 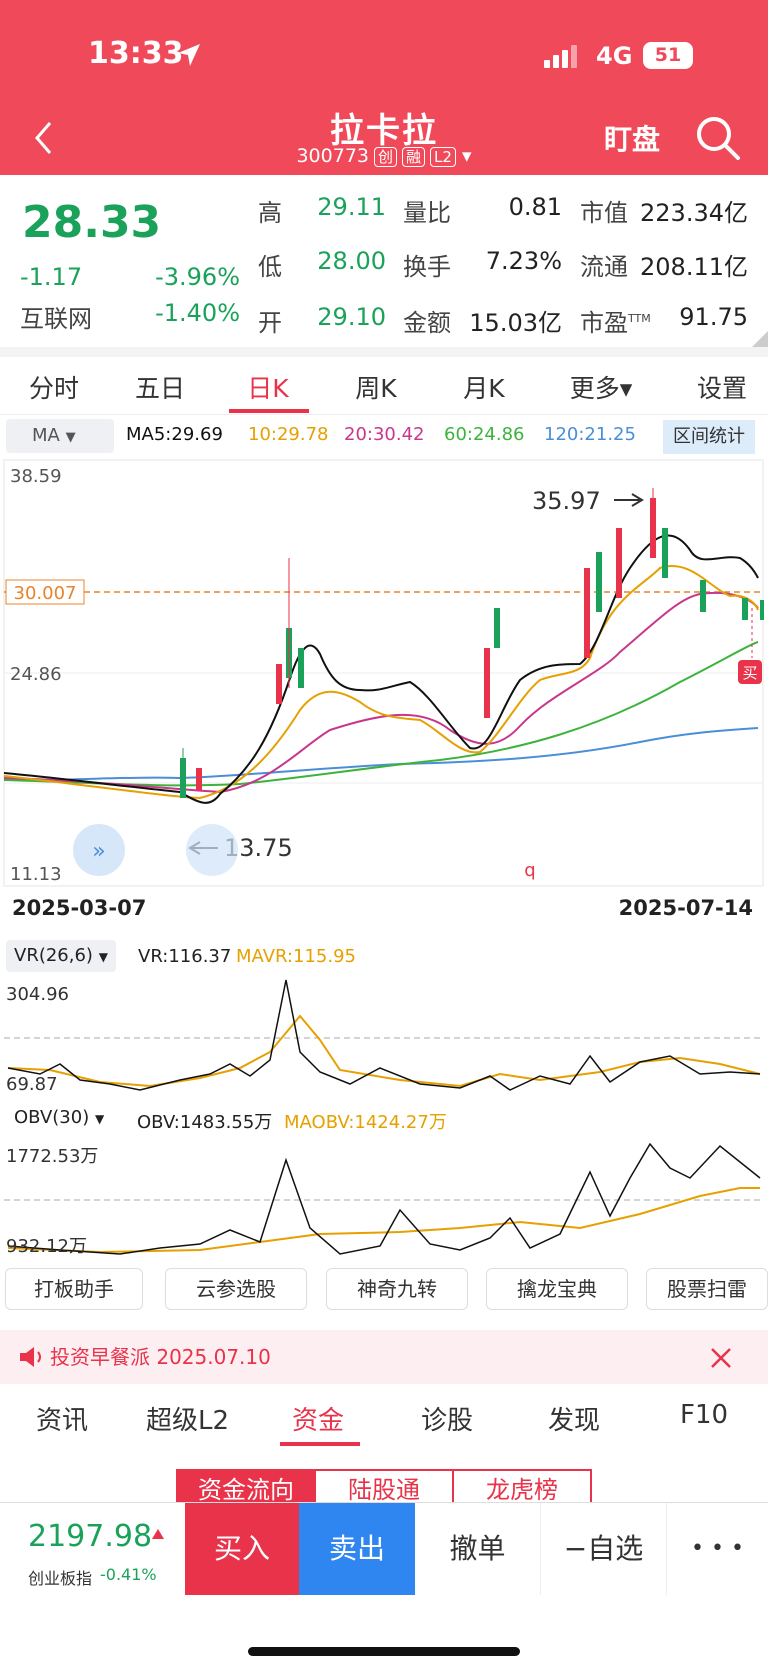 I want to click on maobv-value: MAOBV:1424.27万, so click(x=365, y=1122).